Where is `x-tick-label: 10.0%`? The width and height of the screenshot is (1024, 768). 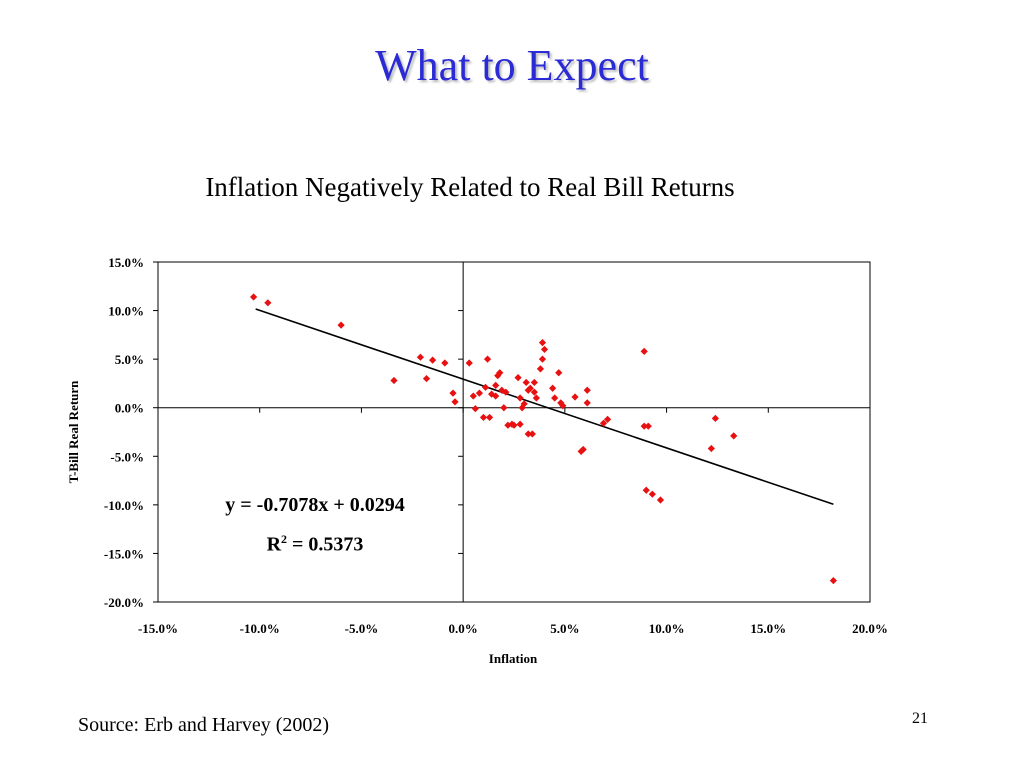 x-tick-label: 10.0% is located at coordinates (667, 628).